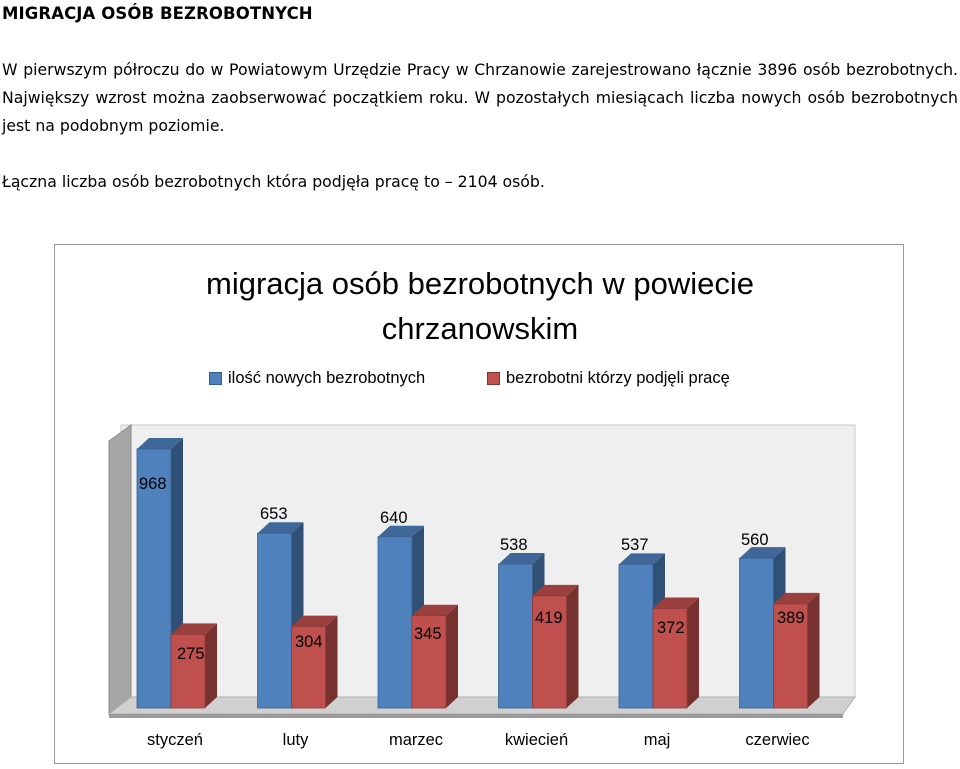 The image size is (960, 769). Describe the element at coordinates (657, 740) in the screenshot. I see `category-label-4: maj` at that location.